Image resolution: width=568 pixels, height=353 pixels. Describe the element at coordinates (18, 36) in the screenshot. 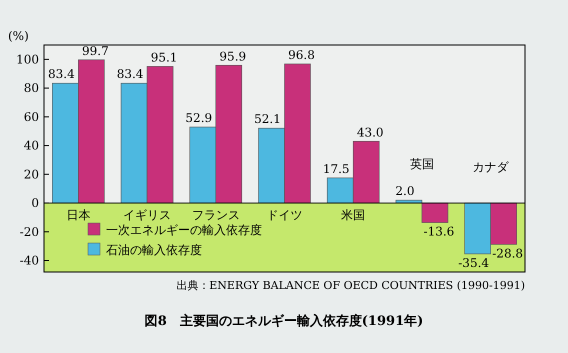

I see `y-axis-title: (%)` at that location.